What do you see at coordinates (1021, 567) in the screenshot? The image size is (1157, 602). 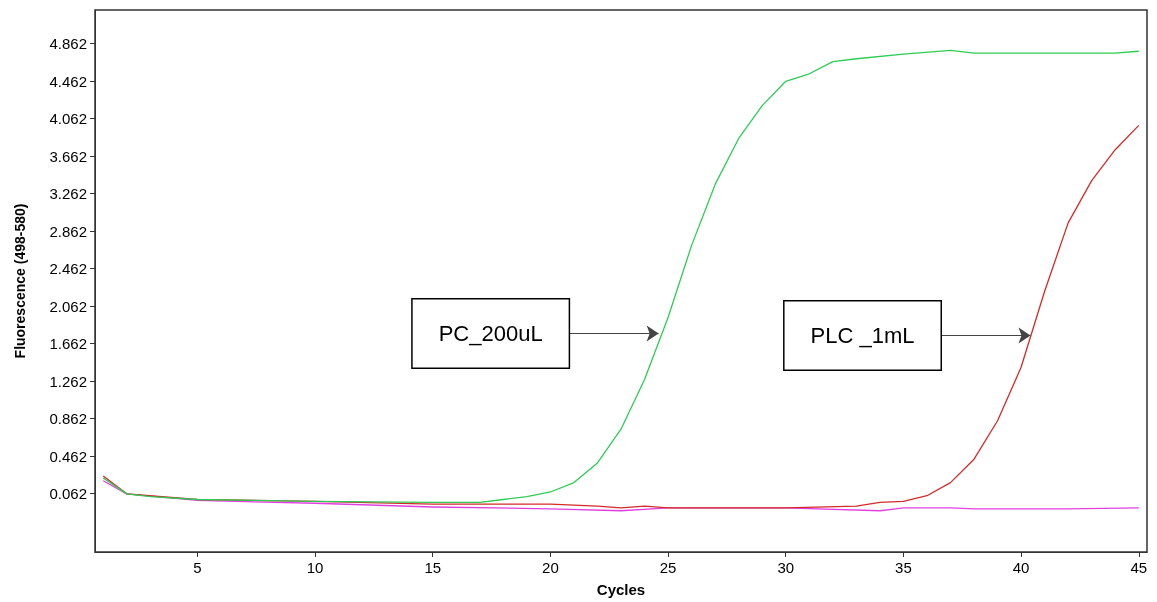 I see `x-tick-label: 40` at bounding box center [1021, 567].